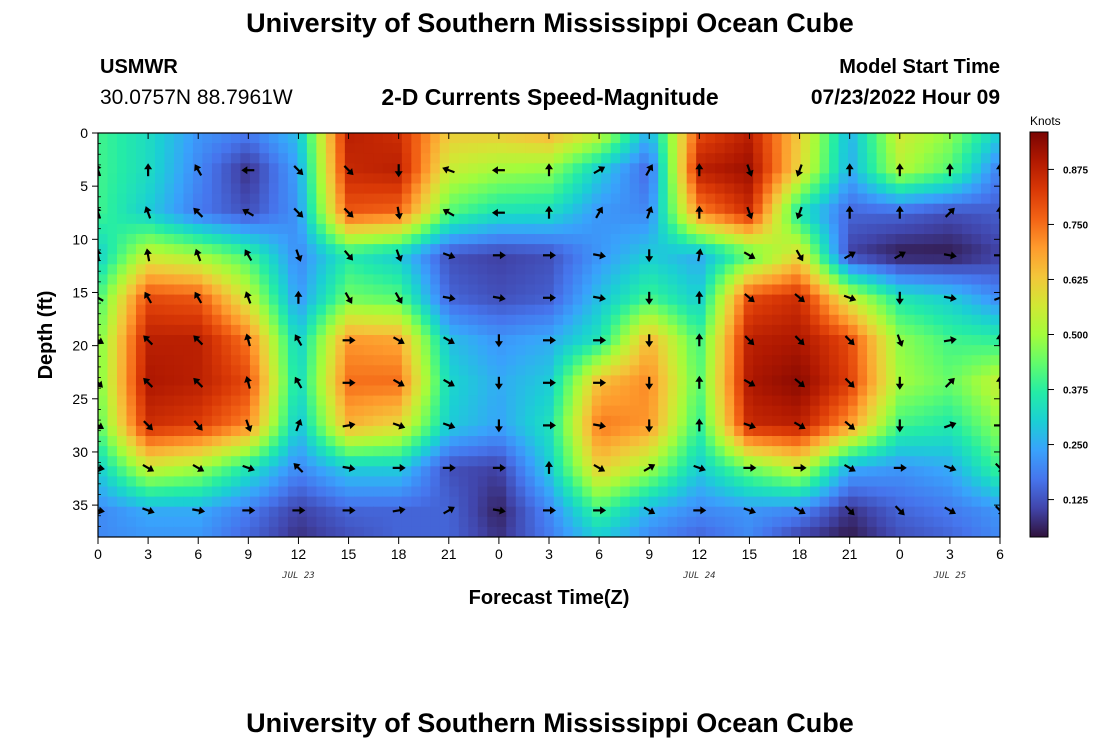 Image resolution: width=1100 pixels, height=750 pixels. I want to click on x-tick-label: 18, so click(800, 554).